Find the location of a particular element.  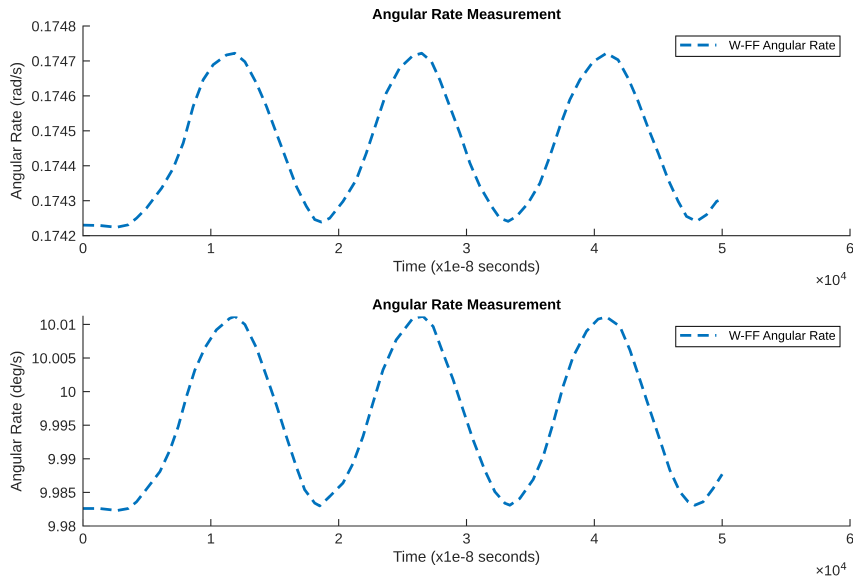

y-tick-label: 0.1745 is located at coordinates (54, 131).